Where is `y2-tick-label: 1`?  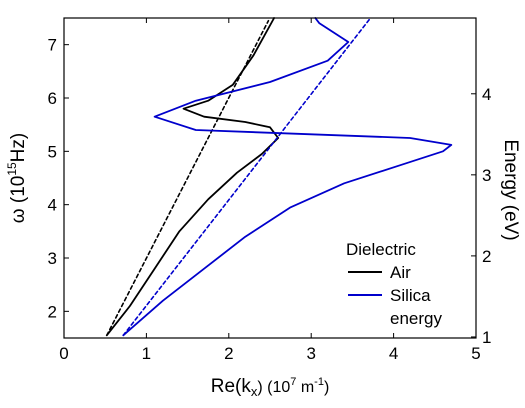 y2-tick-label: 1 is located at coordinates (486, 337).